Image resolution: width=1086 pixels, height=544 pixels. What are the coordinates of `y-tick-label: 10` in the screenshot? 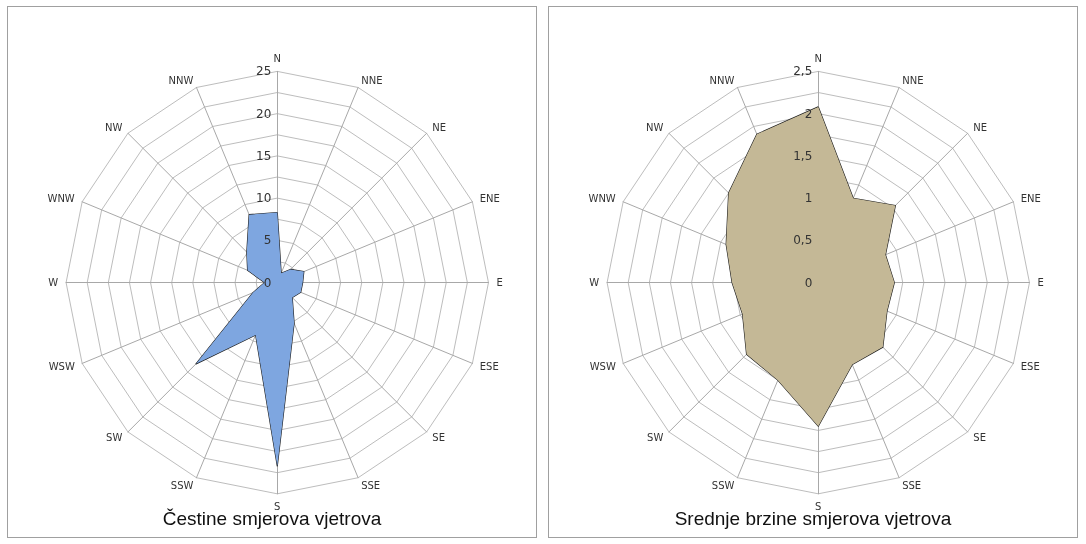 It's located at (264, 198).